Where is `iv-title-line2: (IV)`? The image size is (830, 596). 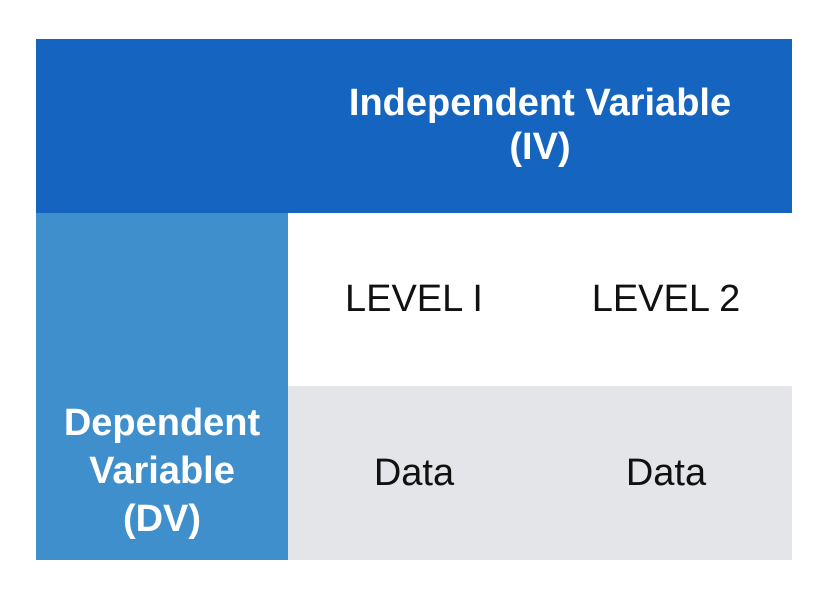
iv-title-line2: (IV) is located at coordinates (540, 147).